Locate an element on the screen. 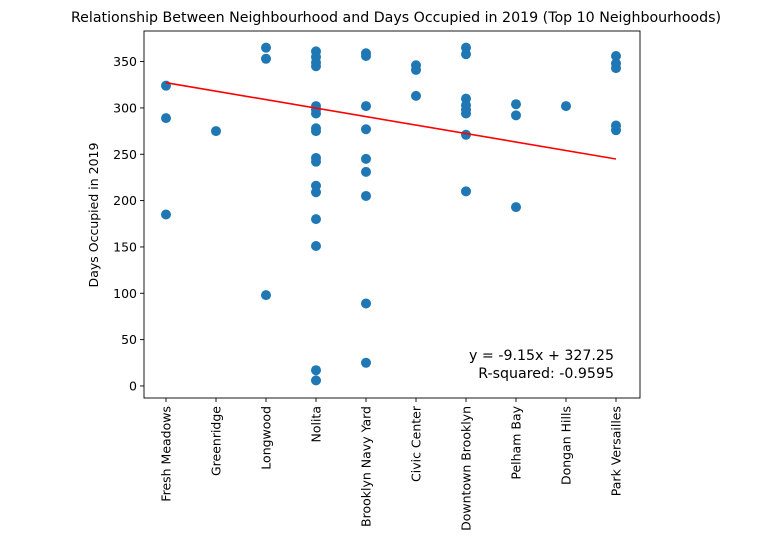  y-tick-label: 200 is located at coordinates (125, 200).